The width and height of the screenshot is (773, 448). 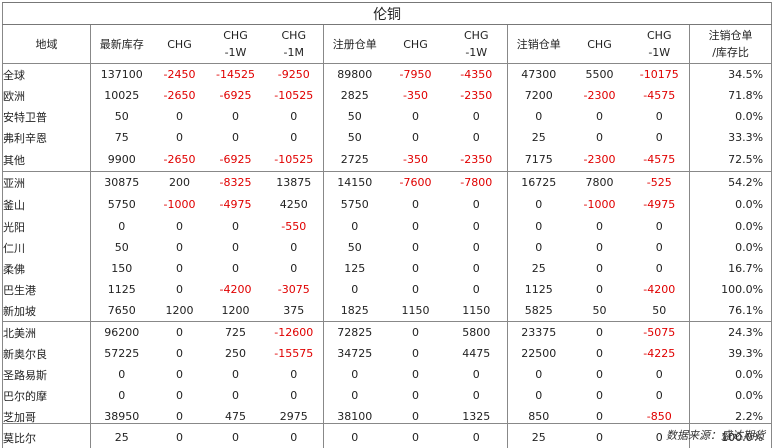 I want to click on region-name: 新奥尔良, so click(x=46, y=353).